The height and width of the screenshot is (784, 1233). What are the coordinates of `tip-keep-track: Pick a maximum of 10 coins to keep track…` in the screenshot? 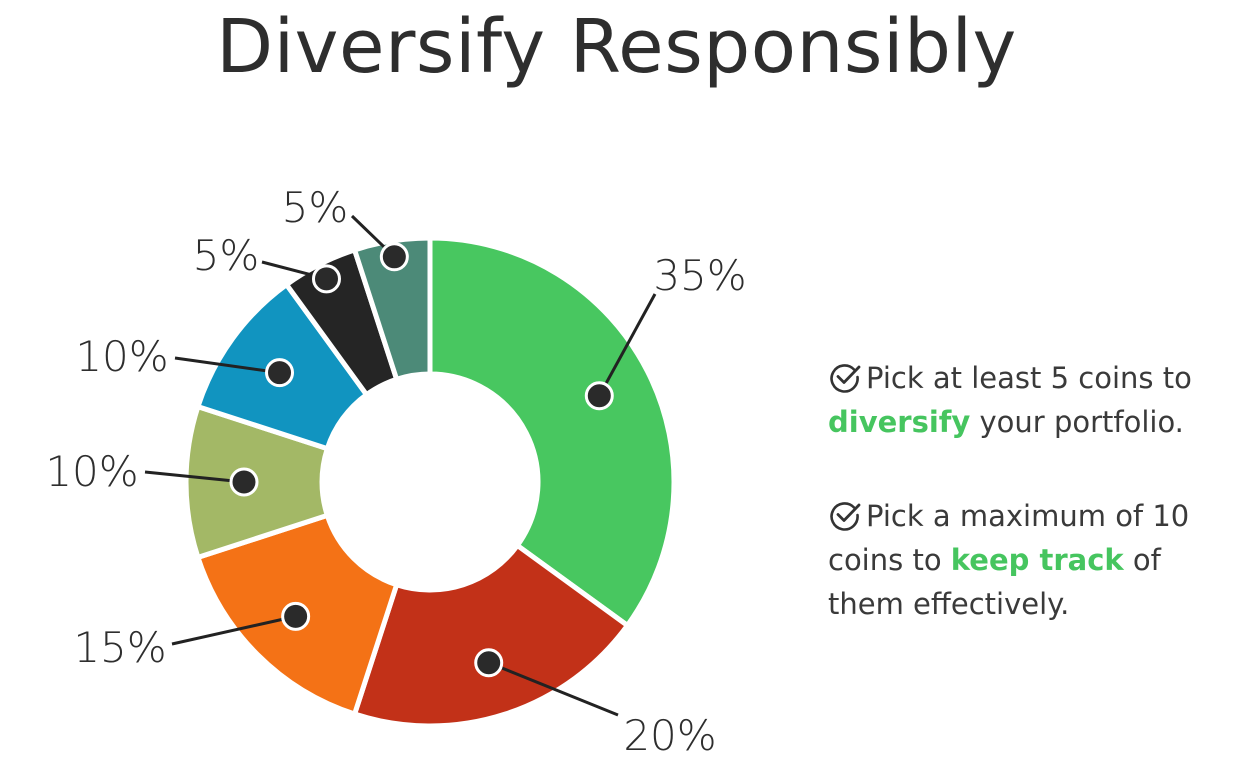 It's located at (1028, 560).